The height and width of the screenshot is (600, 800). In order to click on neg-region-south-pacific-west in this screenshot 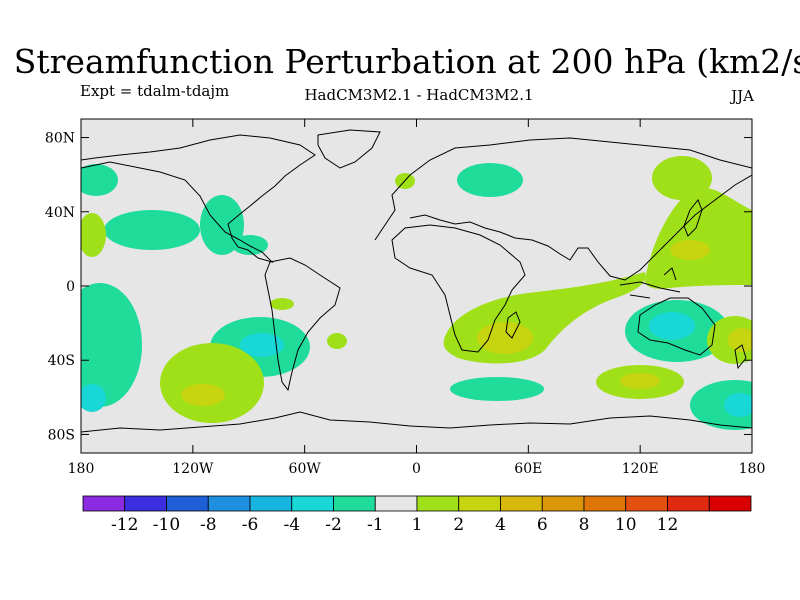, I will do `click(111, 345)`.